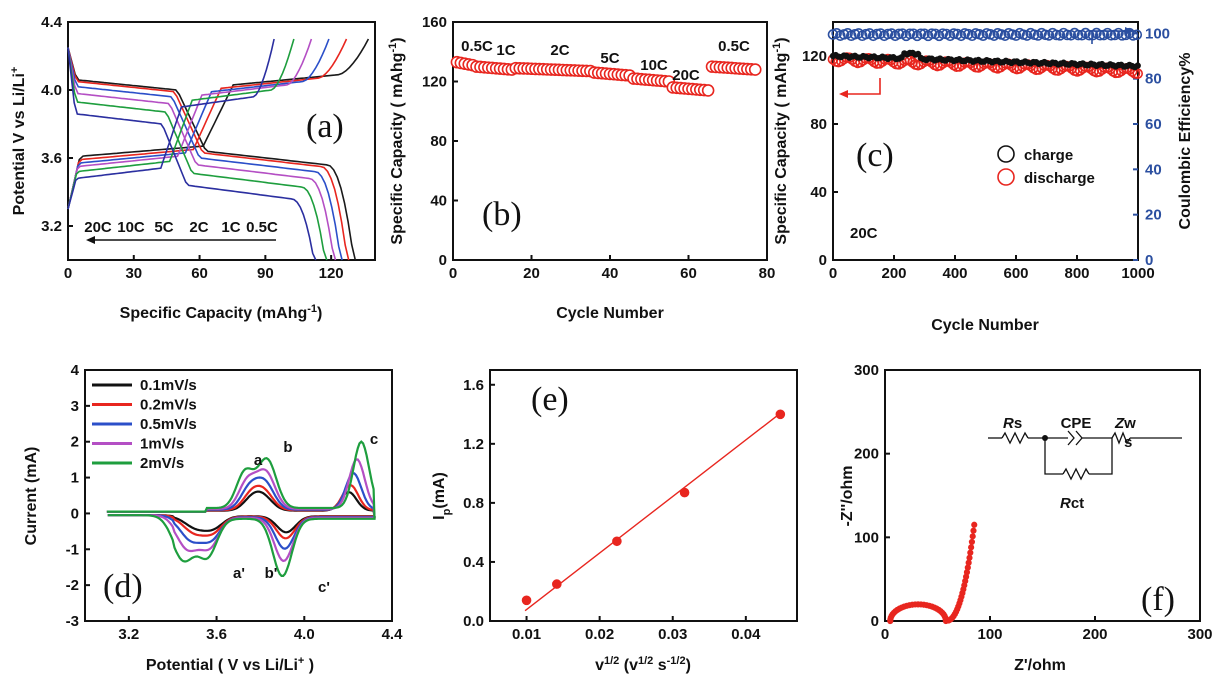 This screenshot has height=680, width=1220. I want to click on panel-c-efficiency-arrow-head, so click(1129, 31).